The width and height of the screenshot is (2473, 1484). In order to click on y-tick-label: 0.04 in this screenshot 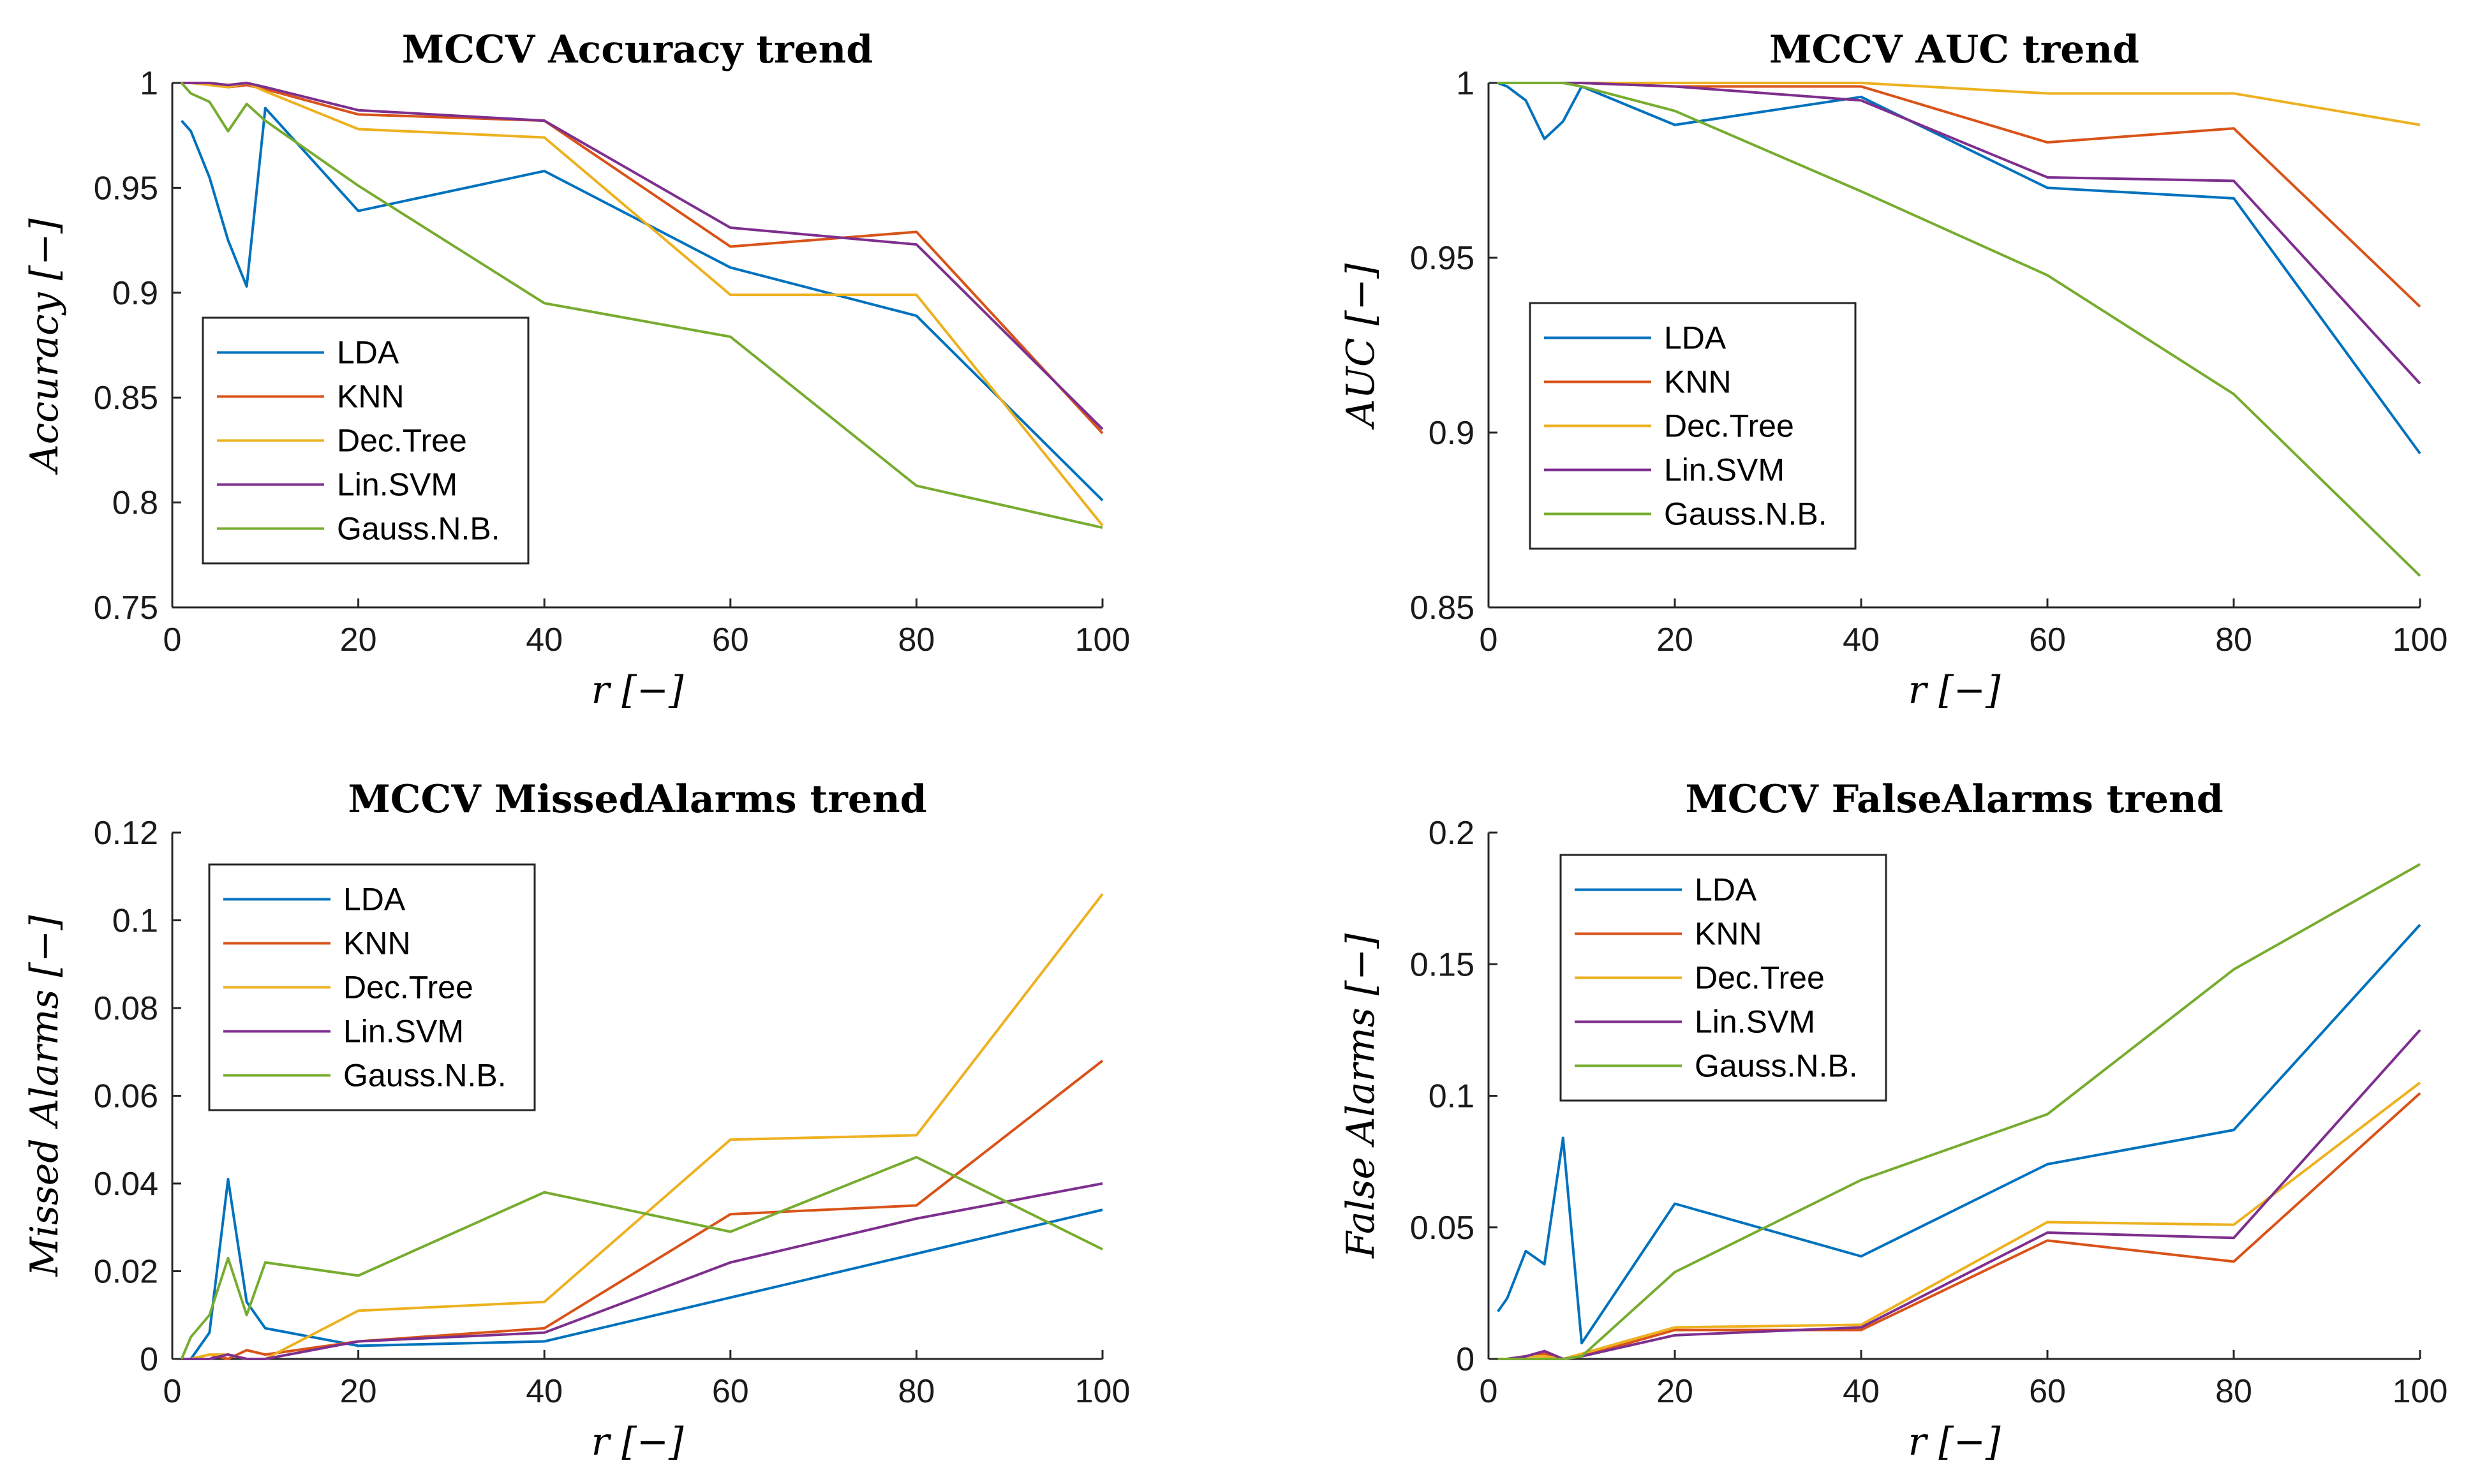, I will do `click(126, 1184)`.